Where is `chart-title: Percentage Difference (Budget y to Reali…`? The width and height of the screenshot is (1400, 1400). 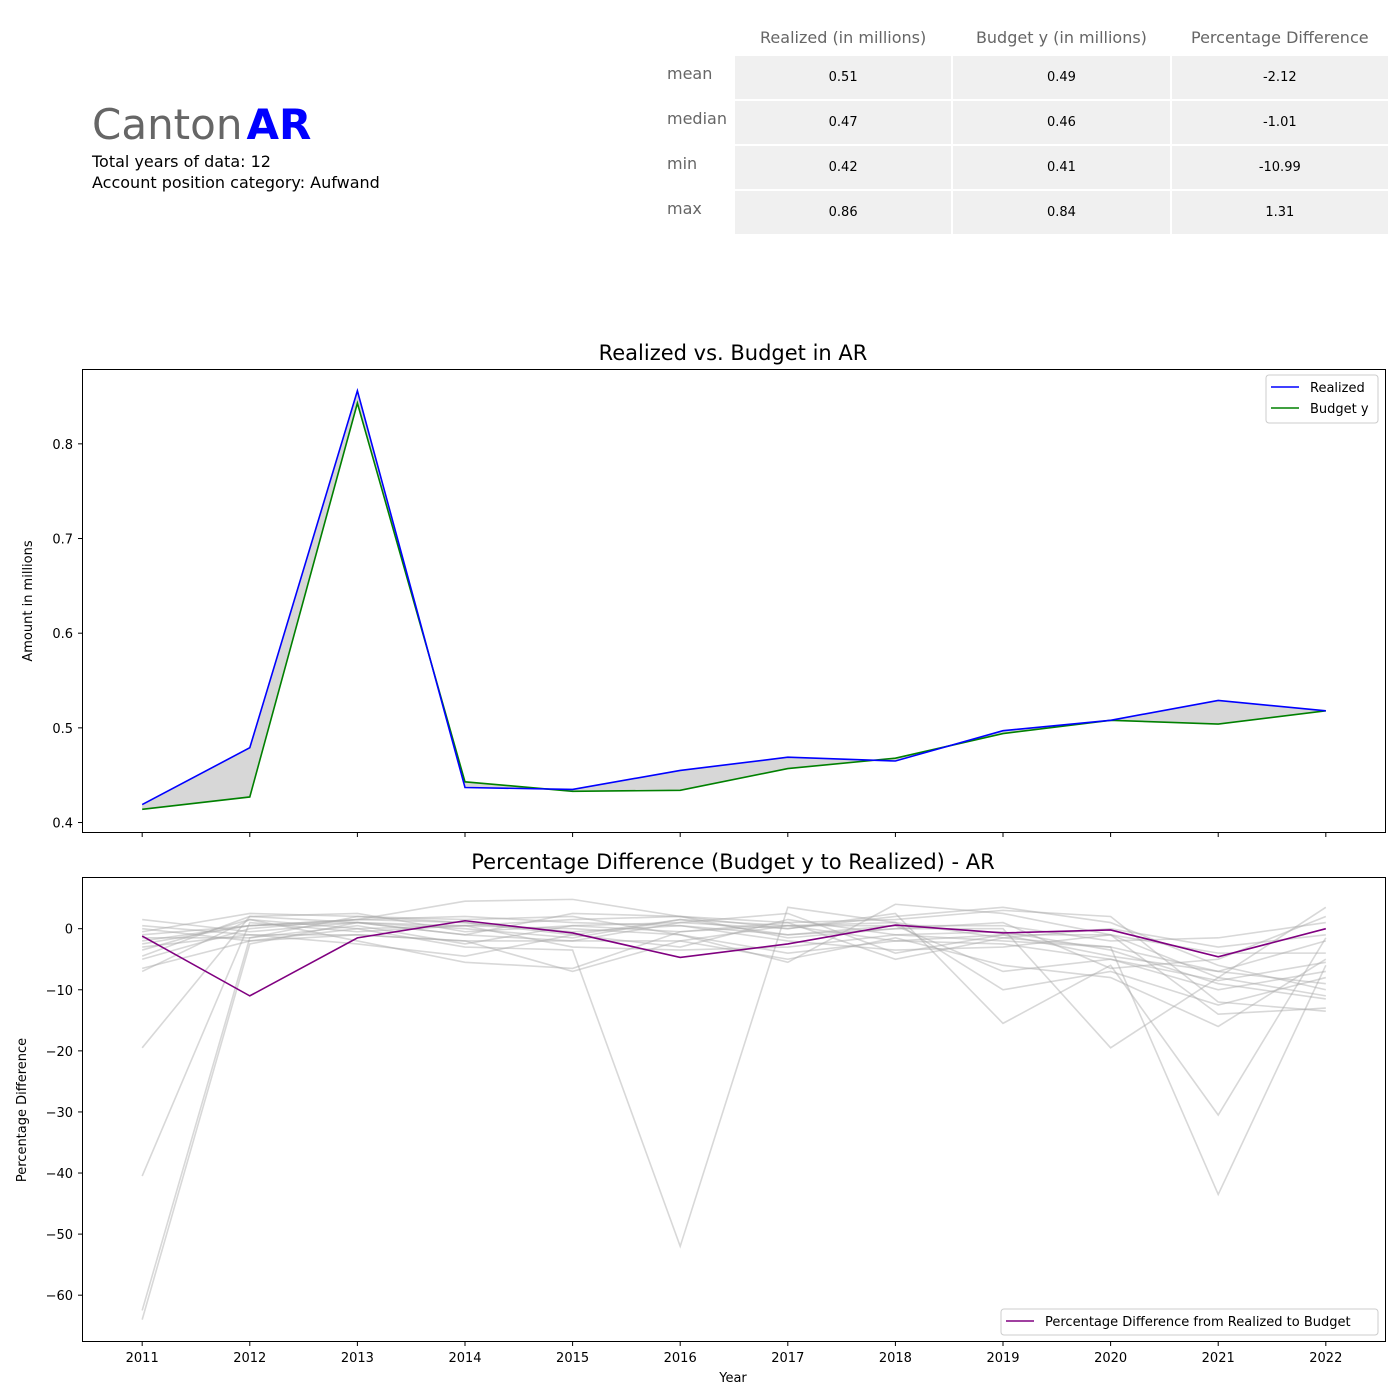
chart-title: Percentage Difference (Budget y to Reali… is located at coordinates (732, 862).